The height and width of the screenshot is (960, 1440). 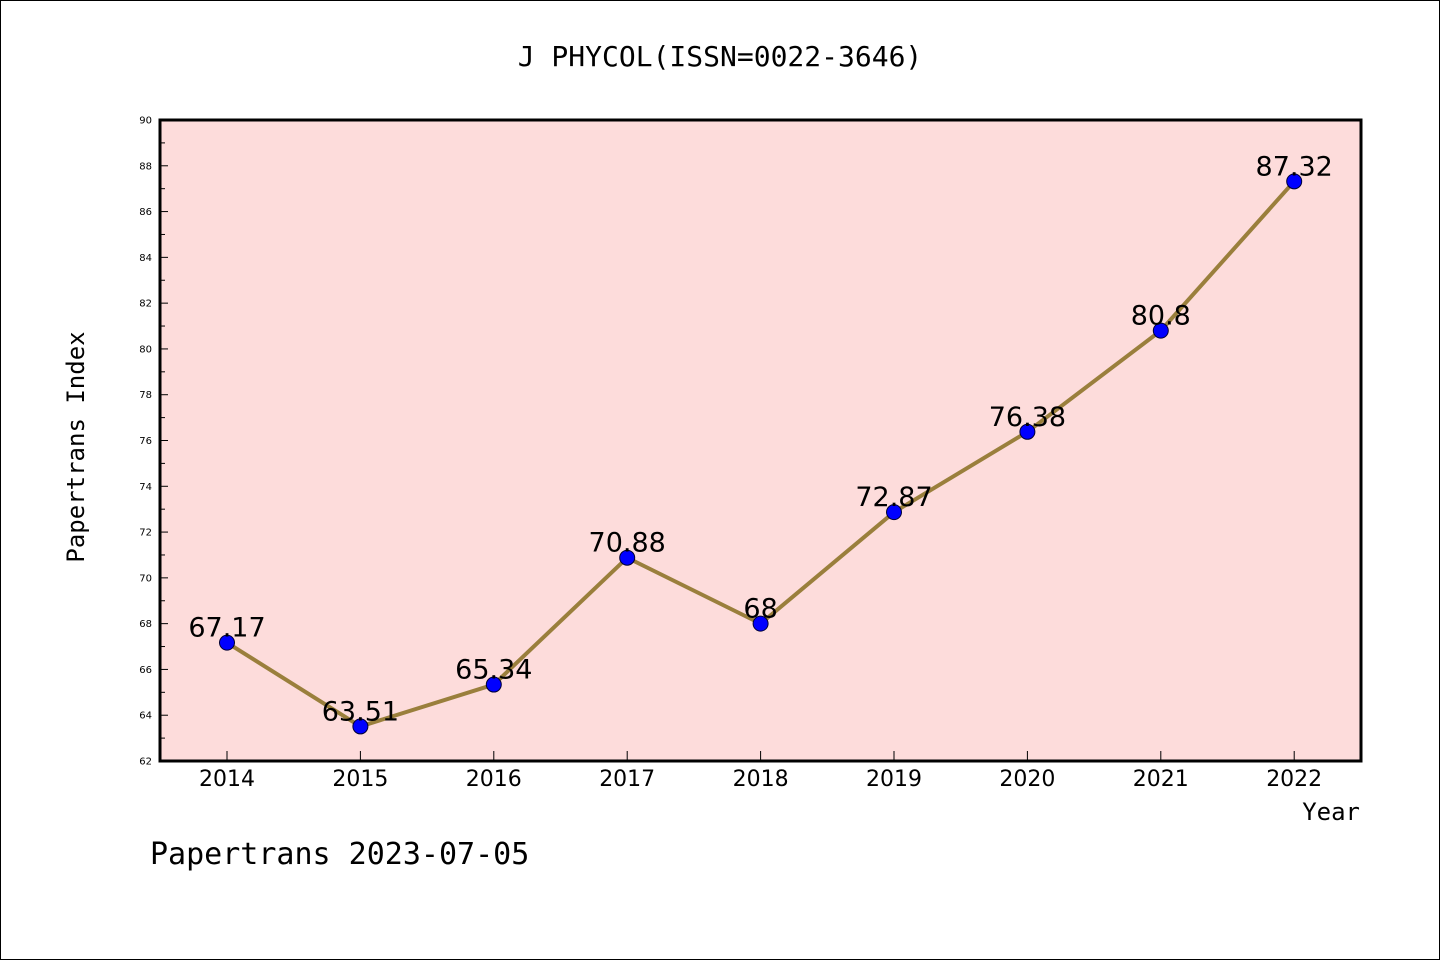 I want to click on data-label: 80.8, so click(x=1161, y=316).